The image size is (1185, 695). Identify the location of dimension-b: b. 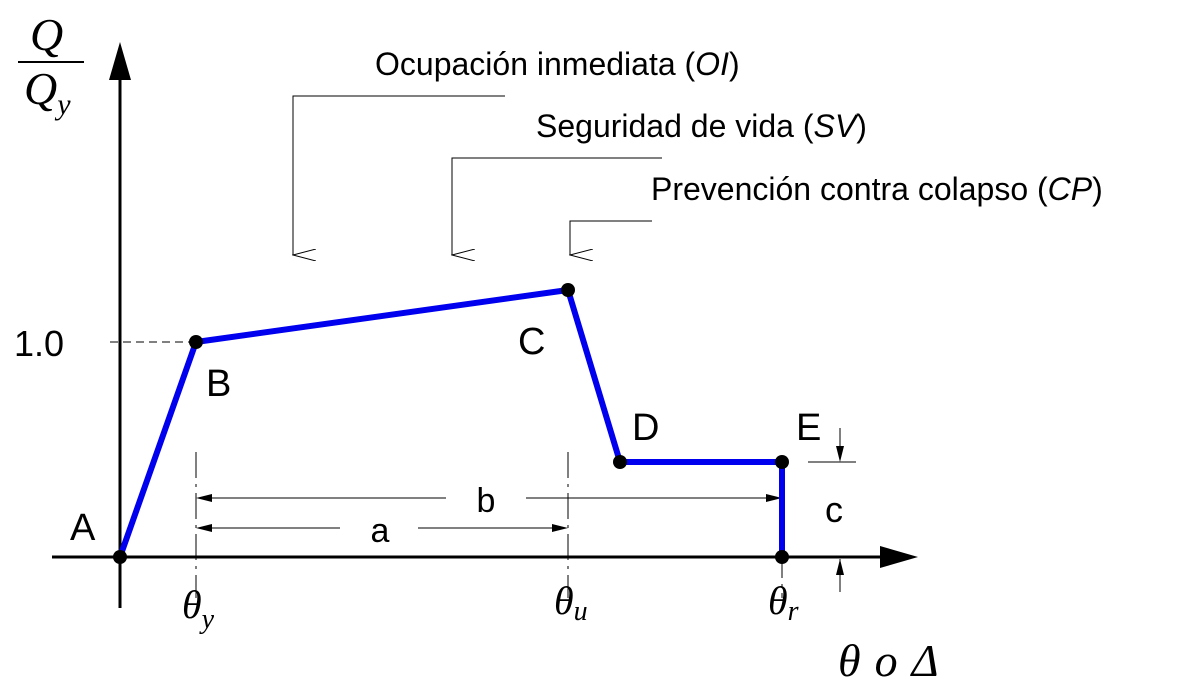
(489, 501).